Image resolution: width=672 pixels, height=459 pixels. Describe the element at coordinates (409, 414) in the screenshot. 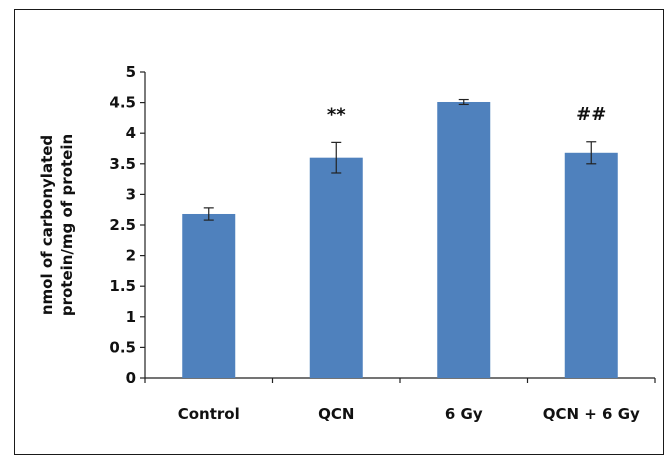

I see `x-axis-labels: Control QCN 6 Gy QCN + 6 Gy` at that location.